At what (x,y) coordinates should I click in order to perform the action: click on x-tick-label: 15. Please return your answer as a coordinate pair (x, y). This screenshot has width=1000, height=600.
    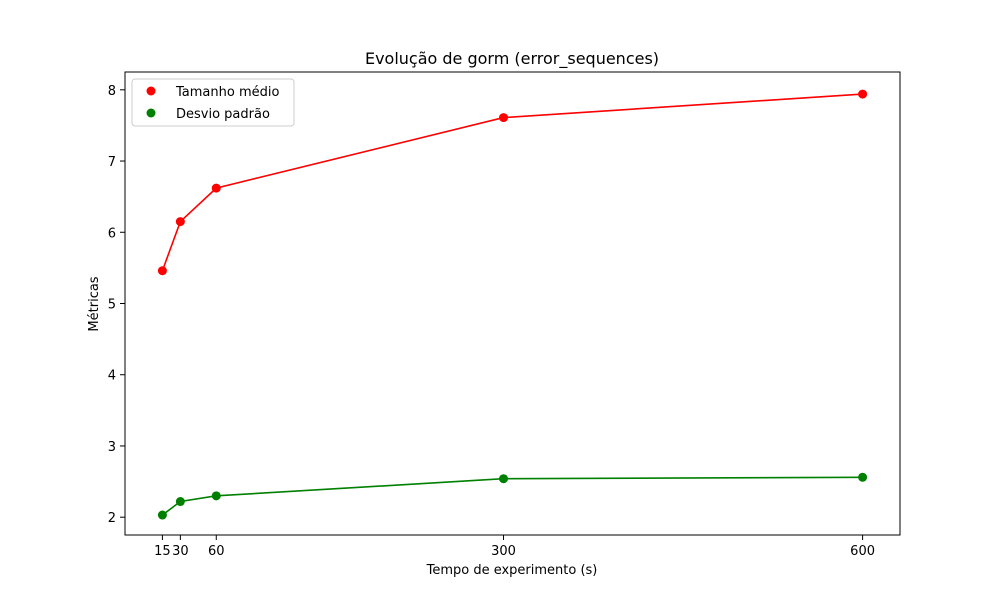
    Looking at the image, I should click on (162, 551).